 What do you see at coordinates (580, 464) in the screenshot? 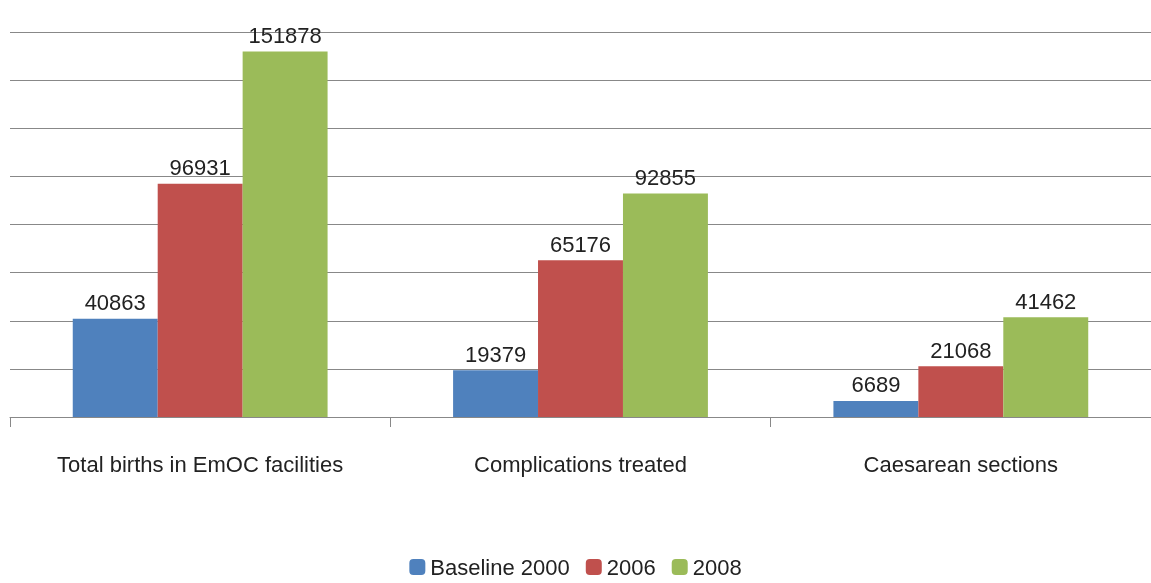
I see `x-tick-label: Complications treated` at bounding box center [580, 464].